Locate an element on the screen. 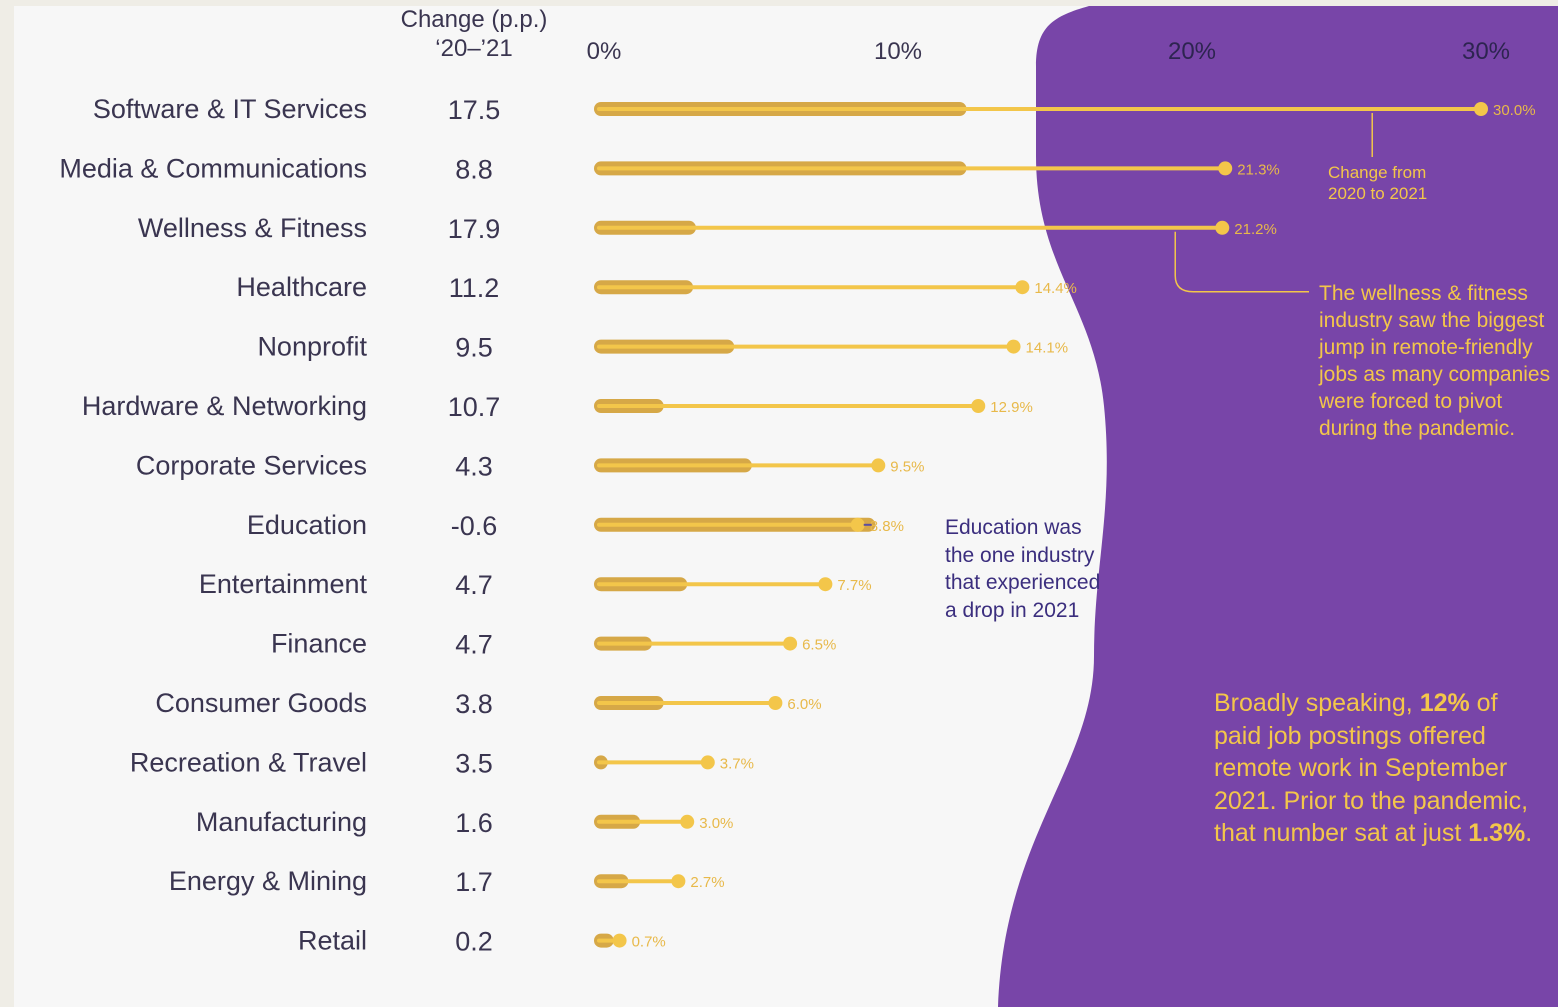 This screenshot has height=1007, width=1558. value-label: 3.7% is located at coordinates (737, 763).